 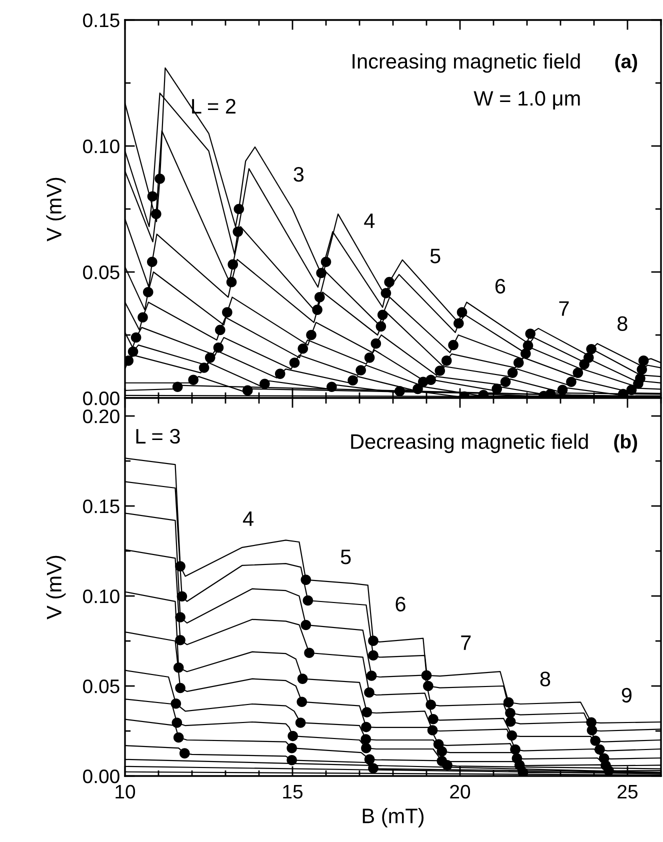 I want to click on annotation: 9, so click(x=627, y=695).